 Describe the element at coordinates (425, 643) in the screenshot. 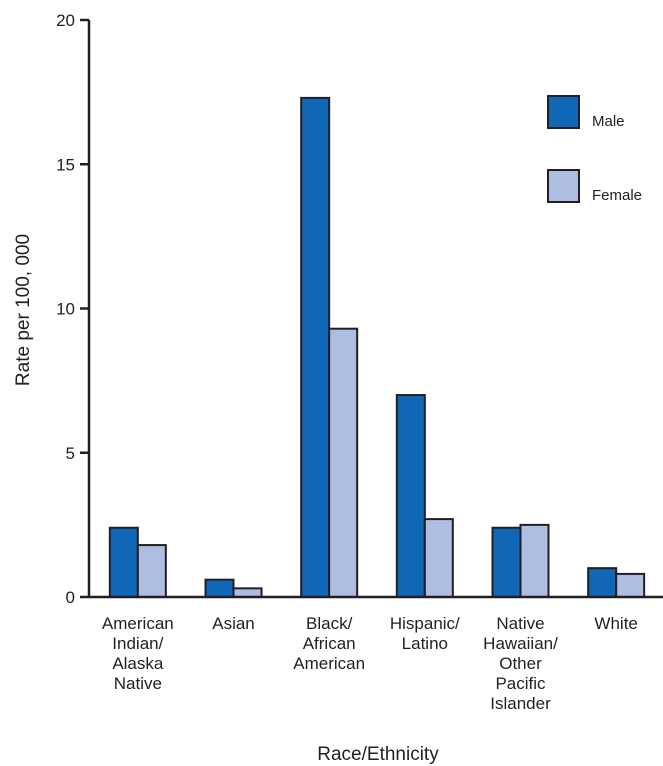

I see `x-tick-label-line: Latino` at that location.